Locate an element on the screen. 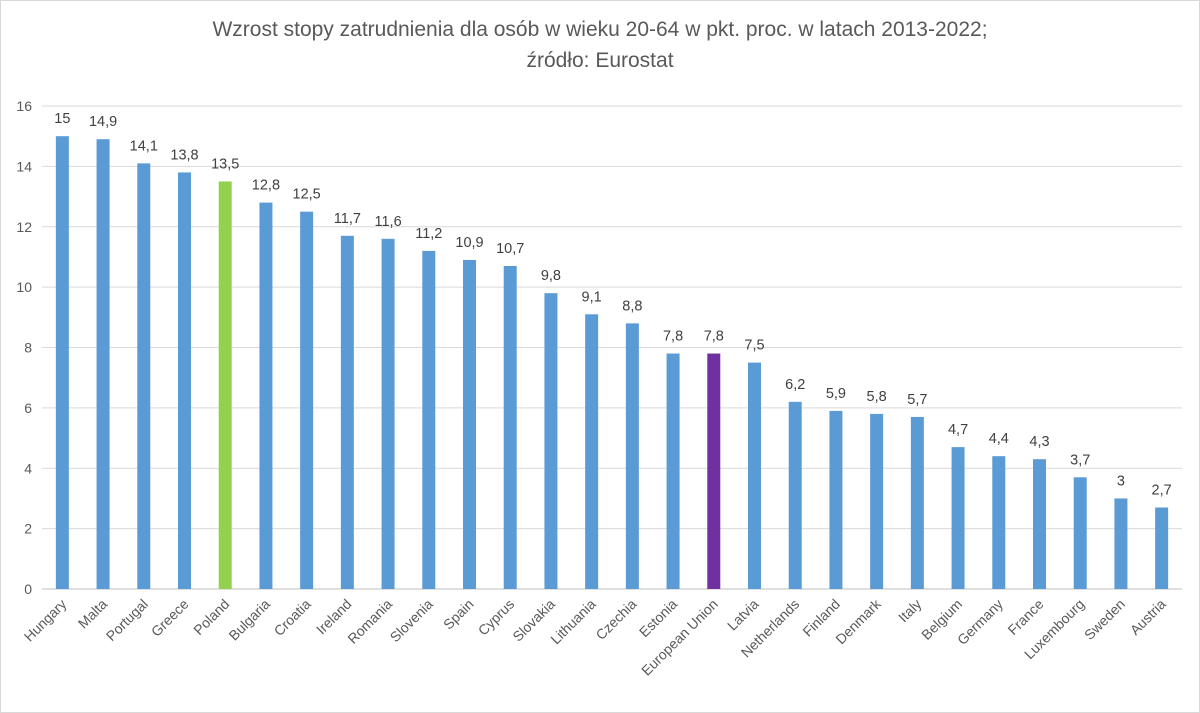  bar-austria is located at coordinates (1162, 548).